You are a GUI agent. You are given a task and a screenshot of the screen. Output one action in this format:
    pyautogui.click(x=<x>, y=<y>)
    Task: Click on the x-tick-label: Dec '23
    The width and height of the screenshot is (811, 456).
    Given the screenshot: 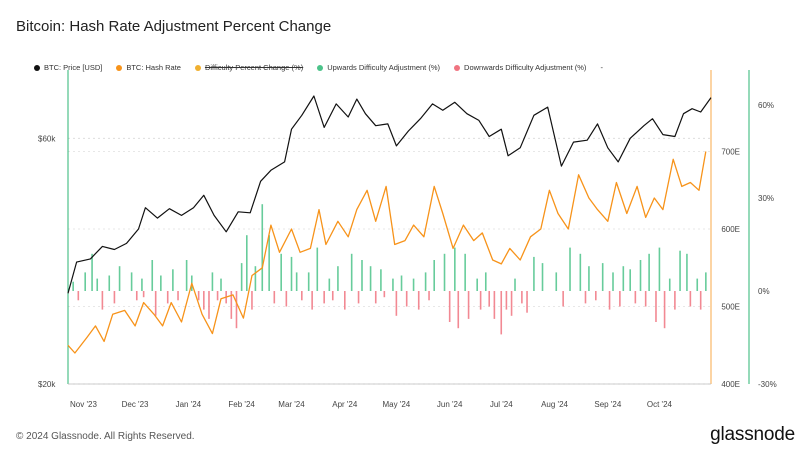 What is the action you would take?
    pyautogui.click(x=135, y=404)
    